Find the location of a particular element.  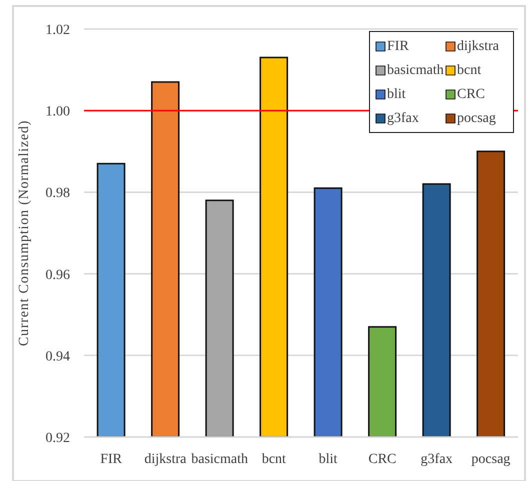

x-tick-label: g3fax is located at coordinates (436, 459).